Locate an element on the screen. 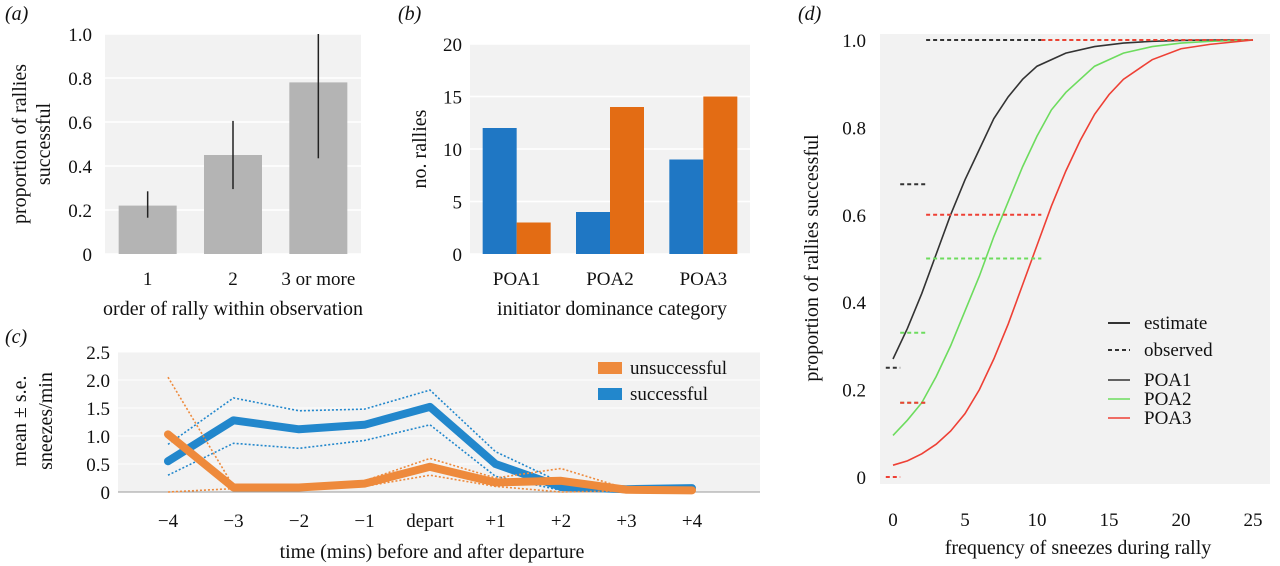 This screenshot has width=1280, height=566. panel-c-ytick-label: 1.5 is located at coordinates (98, 409).